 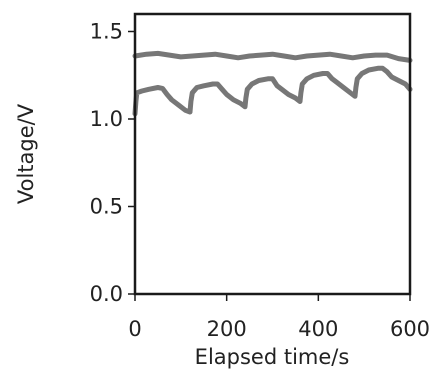 What do you see at coordinates (227, 329) in the screenshot?
I see `x-tick-label: 200` at bounding box center [227, 329].